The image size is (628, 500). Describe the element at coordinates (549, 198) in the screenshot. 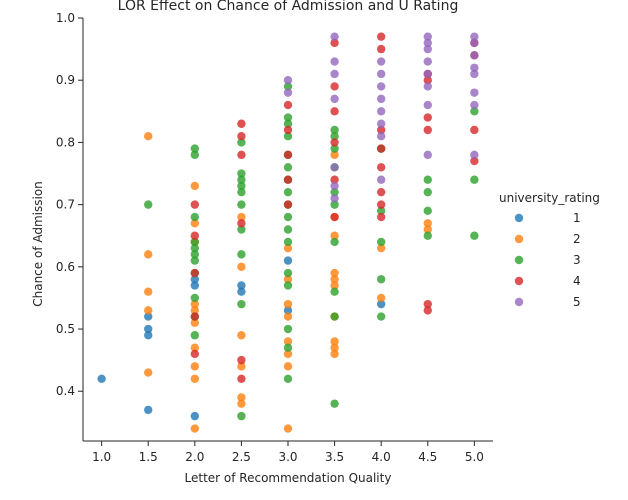

I see `legend-title: university_rating` at that location.